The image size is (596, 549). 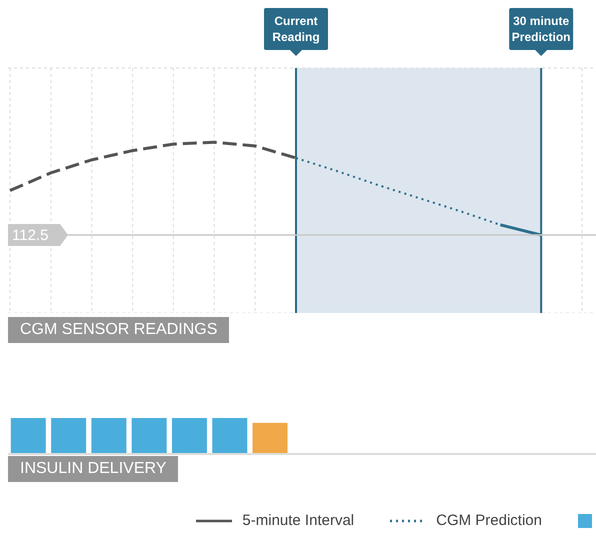 What do you see at coordinates (93, 469) in the screenshot?
I see `text: INSULIN DELIVERY` at bounding box center [93, 469].